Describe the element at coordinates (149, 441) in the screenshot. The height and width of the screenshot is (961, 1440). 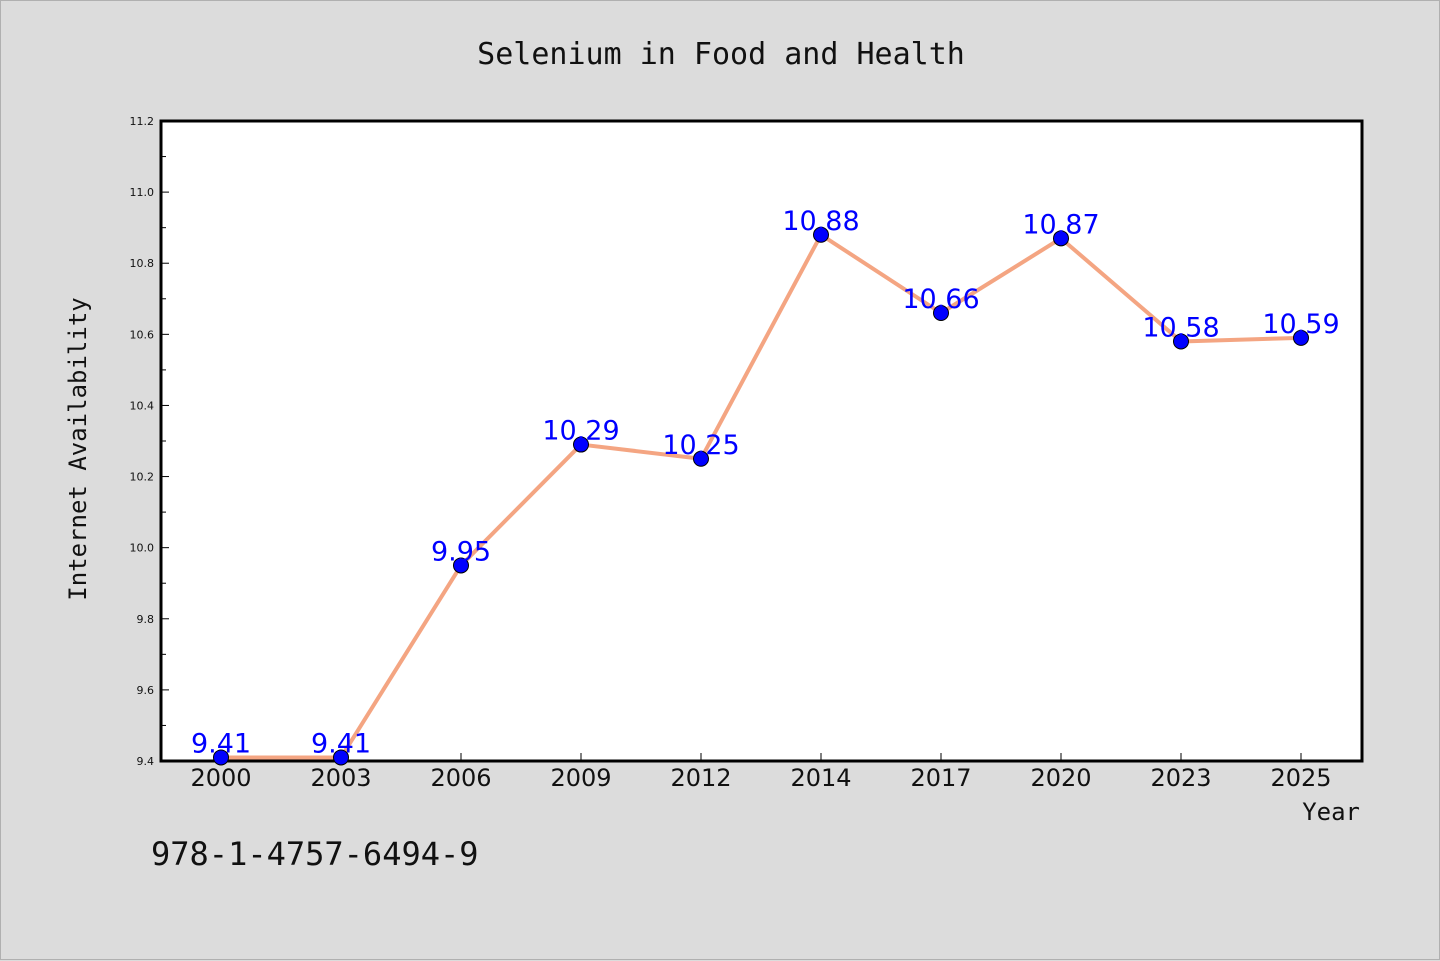
I see `y-axis: 9.4 9.6 9.8 10.0 10.2 10.4 10.6 10.8 11.0 11.2` at that location.